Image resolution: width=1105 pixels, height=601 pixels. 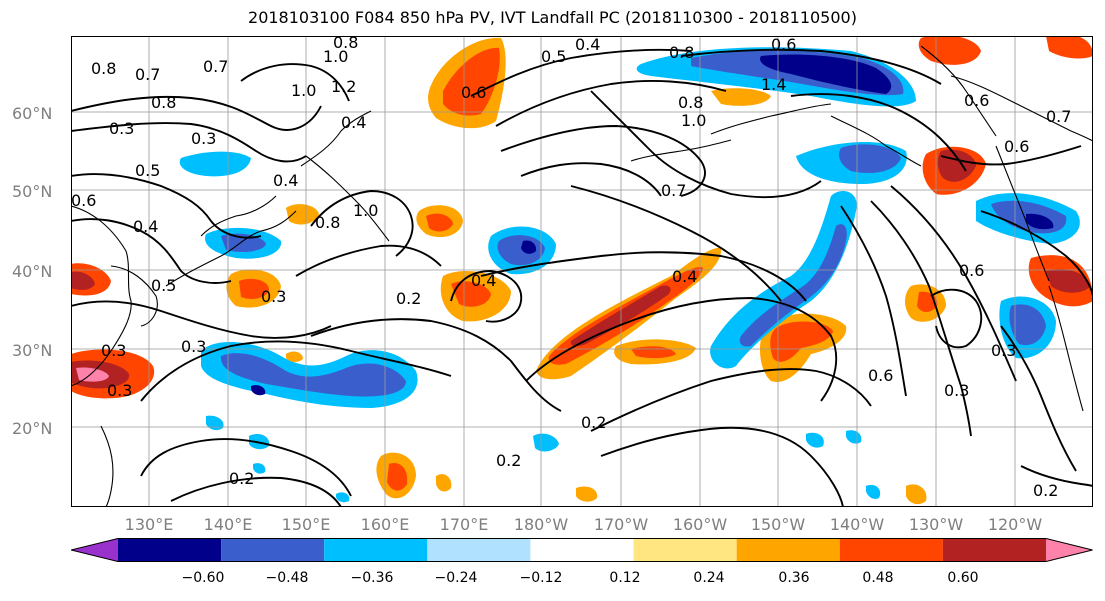 I want to click on colorbar-tick: −0.12, so click(x=541, y=578).